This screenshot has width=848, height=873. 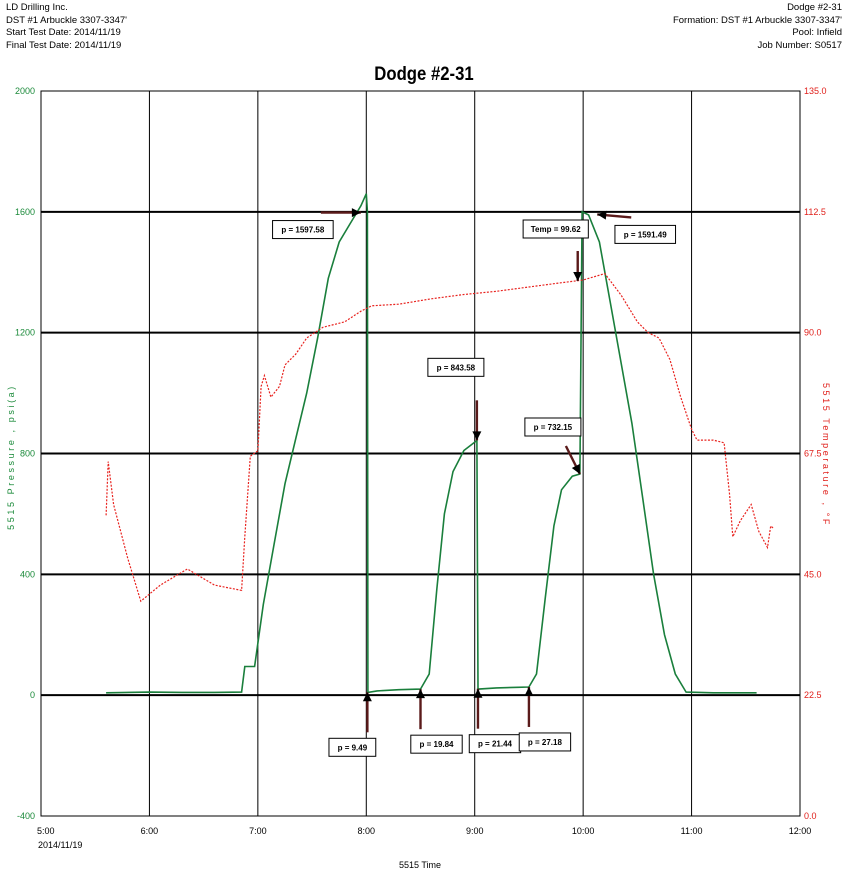 What do you see at coordinates (66, 20) in the screenshot?
I see `test-info: DST #1 Arbuckle 3307-3347'` at bounding box center [66, 20].